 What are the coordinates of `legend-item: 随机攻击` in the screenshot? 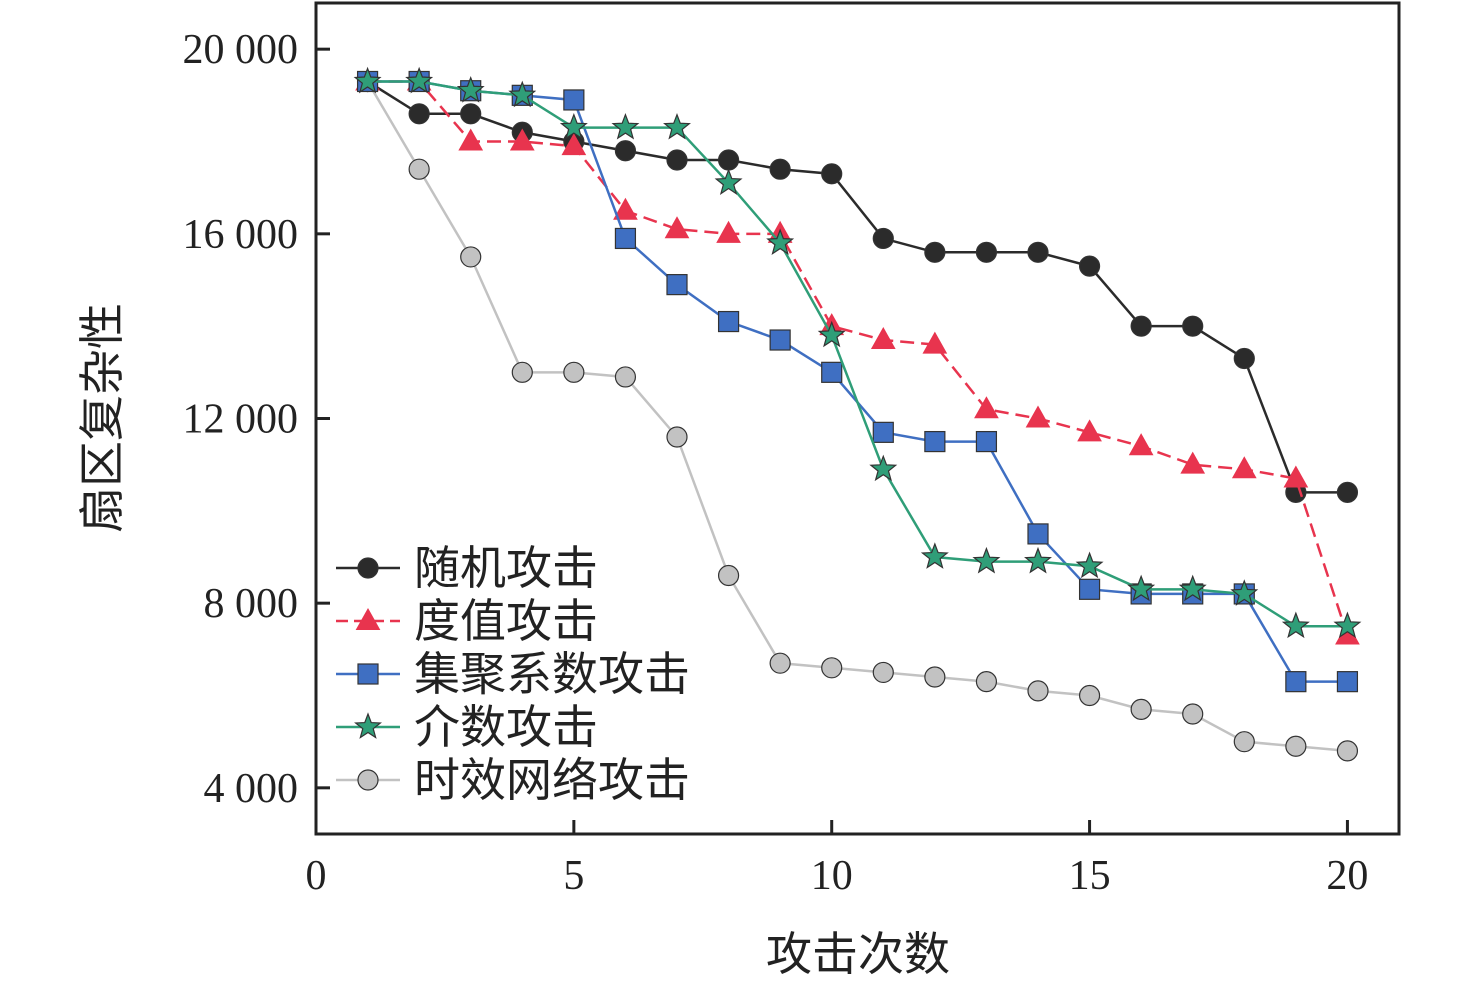 It's located at (467, 568).